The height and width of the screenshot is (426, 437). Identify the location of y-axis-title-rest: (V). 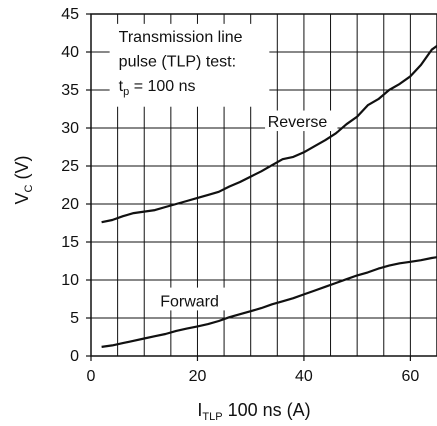
(22, 170).